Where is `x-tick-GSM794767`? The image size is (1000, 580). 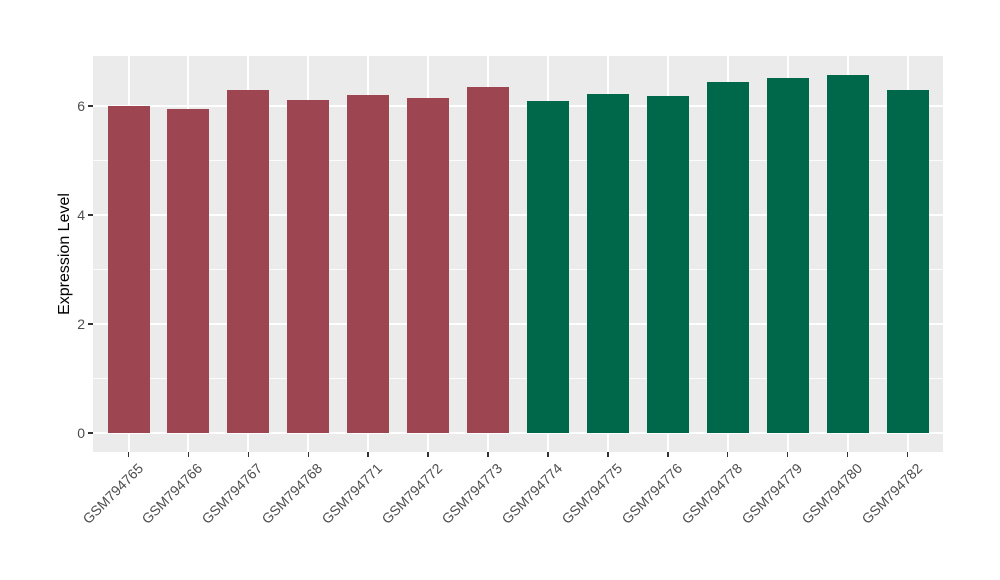
x-tick-GSM794767 is located at coordinates (248, 454).